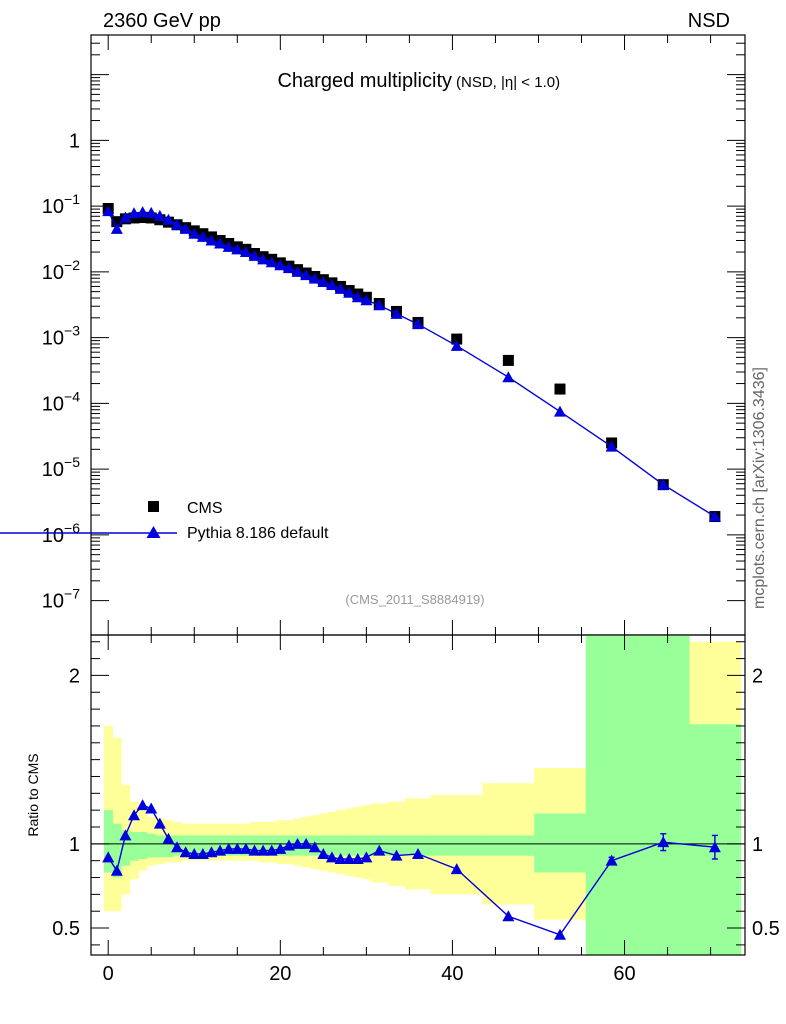 This screenshot has height=1024, width=786. What do you see at coordinates (61, 204) in the screenshot?
I see `main-ytick-label: 10⁻¹` at bounding box center [61, 204].